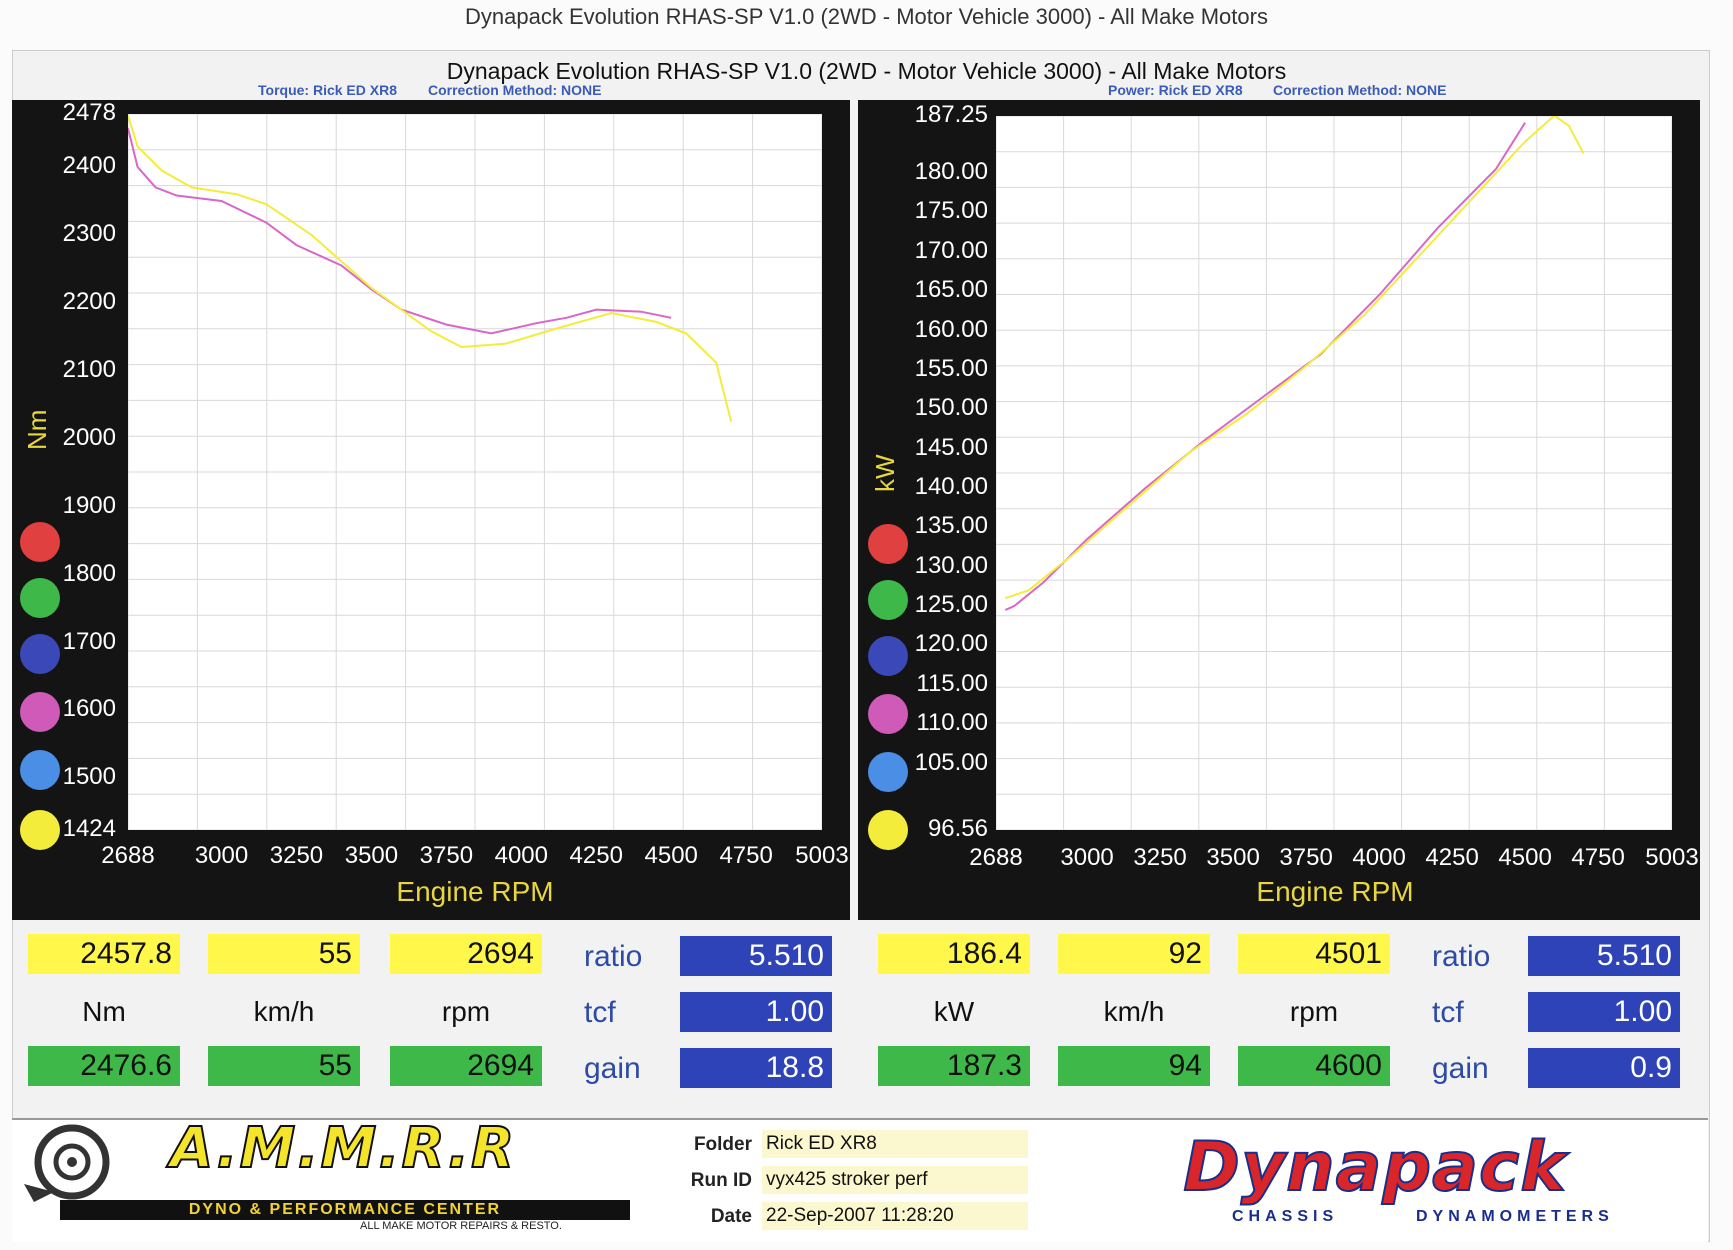  What do you see at coordinates (89, 777) in the screenshot?
I see `y-tick-label: 1500` at bounding box center [89, 777].